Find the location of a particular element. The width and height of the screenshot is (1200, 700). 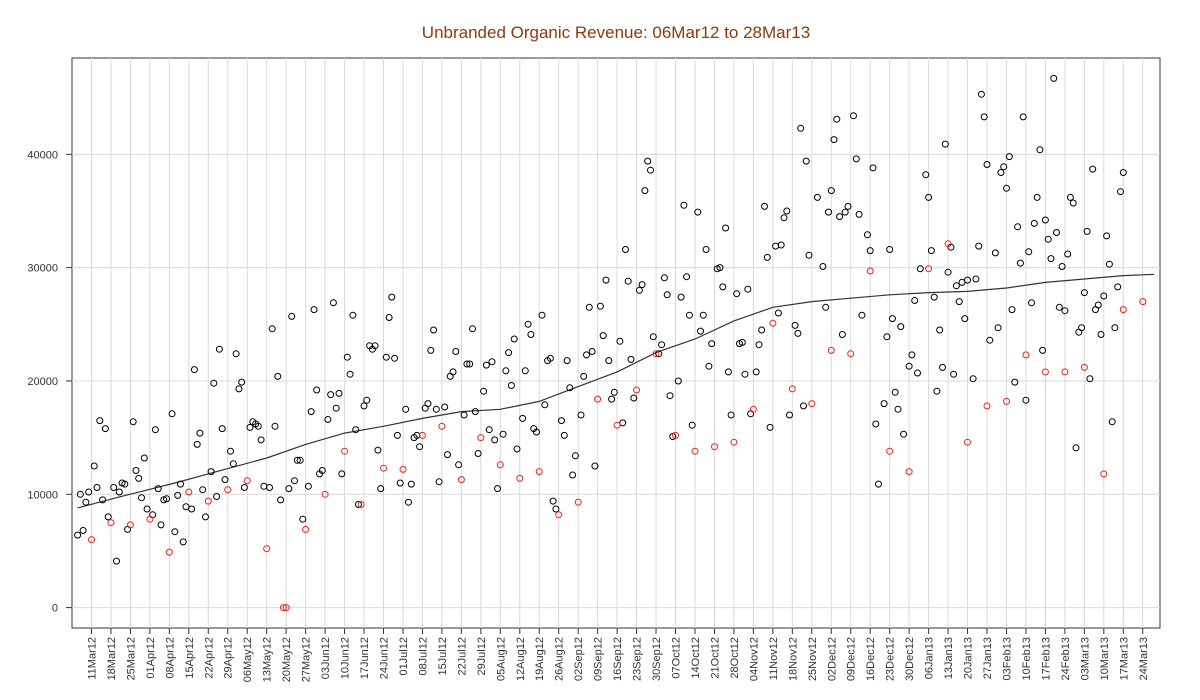

x-tick-label: 01Apr12 is located at coordinates (151, 658).